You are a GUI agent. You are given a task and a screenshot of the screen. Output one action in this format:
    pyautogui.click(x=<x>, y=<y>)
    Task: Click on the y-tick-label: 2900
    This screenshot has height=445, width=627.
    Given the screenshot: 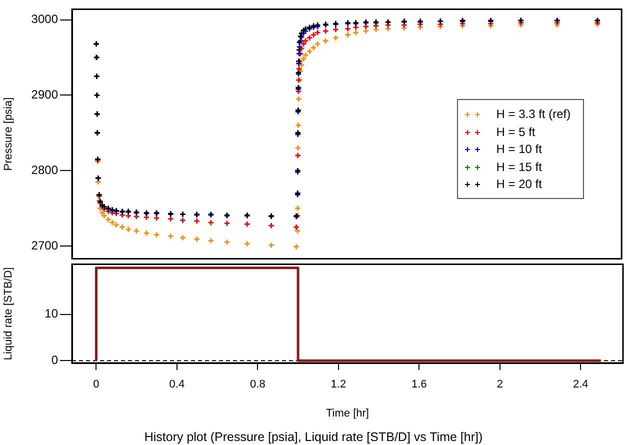 What is the action you would take?
    pyautogui.click(x=44, y=94)
    